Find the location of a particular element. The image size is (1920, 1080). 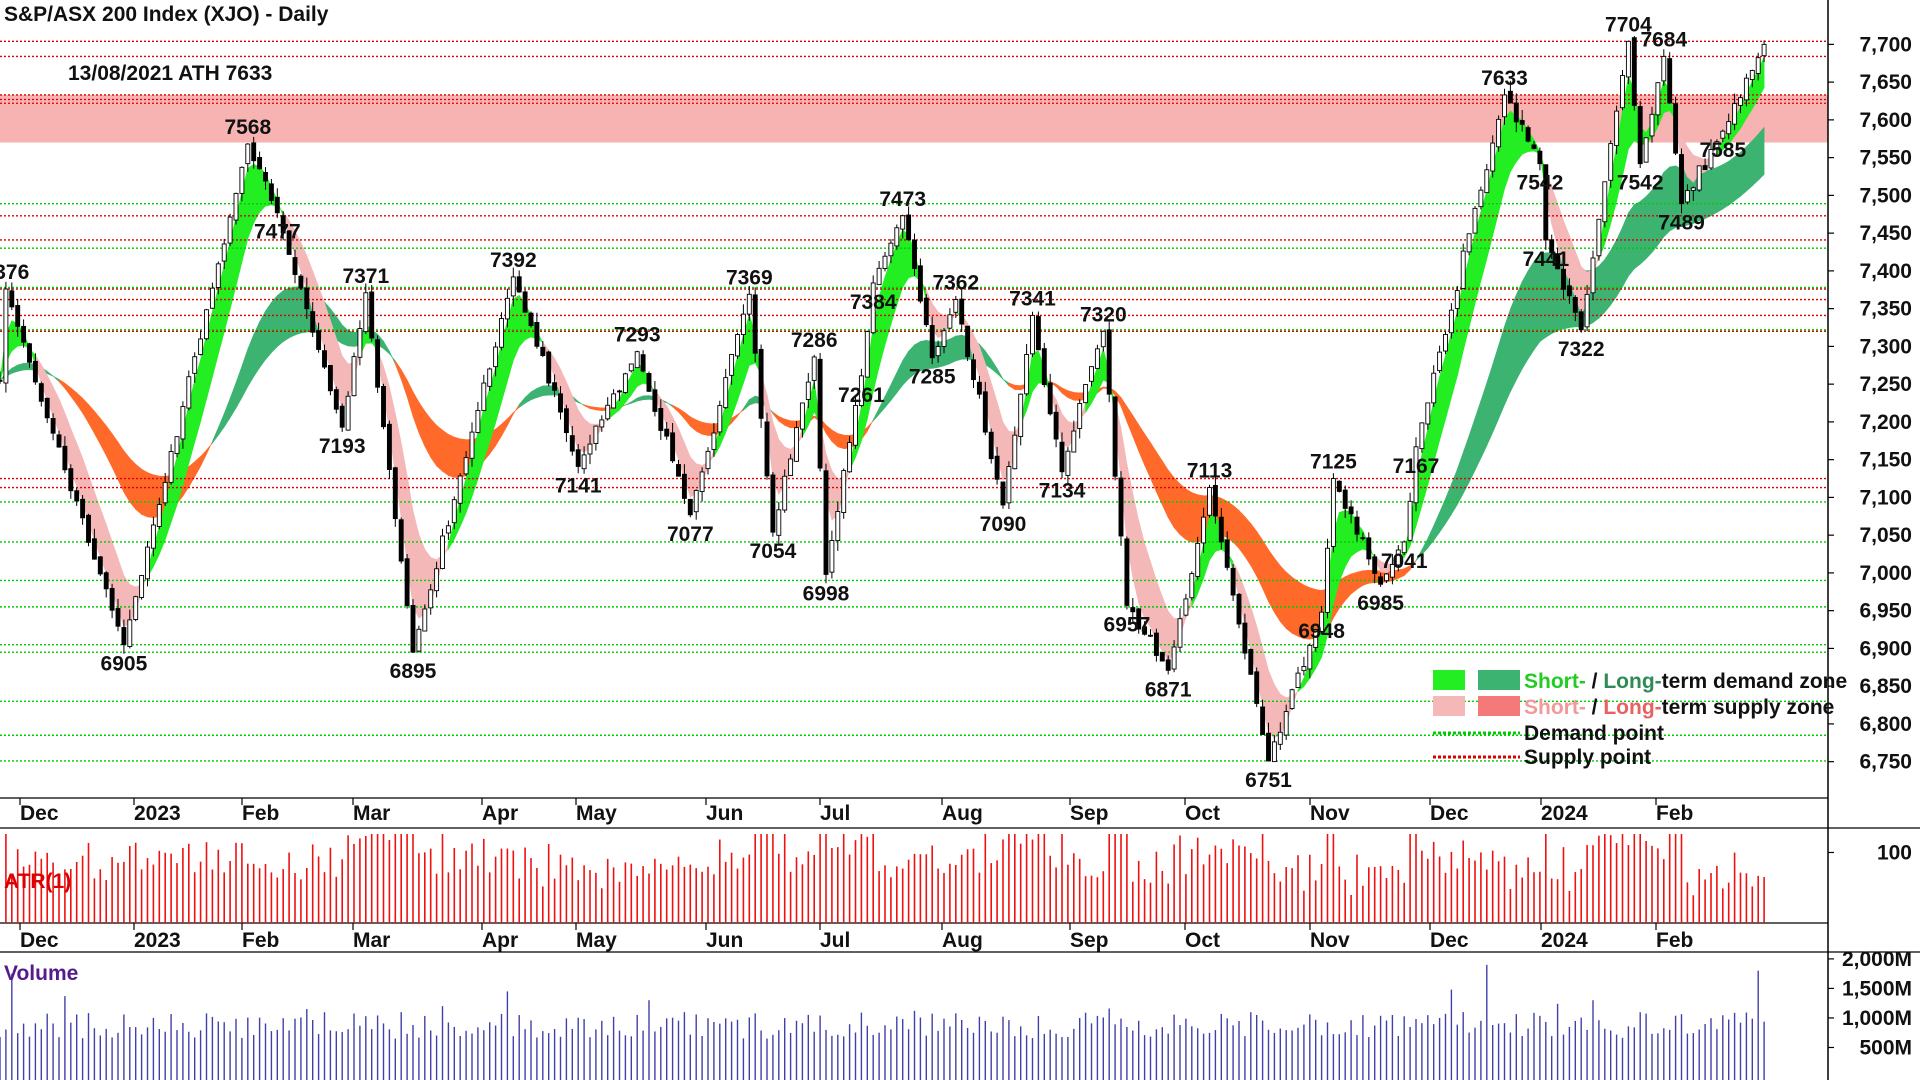

volume-tick-label: 1,000M is located at coordinates (1877, 1018).